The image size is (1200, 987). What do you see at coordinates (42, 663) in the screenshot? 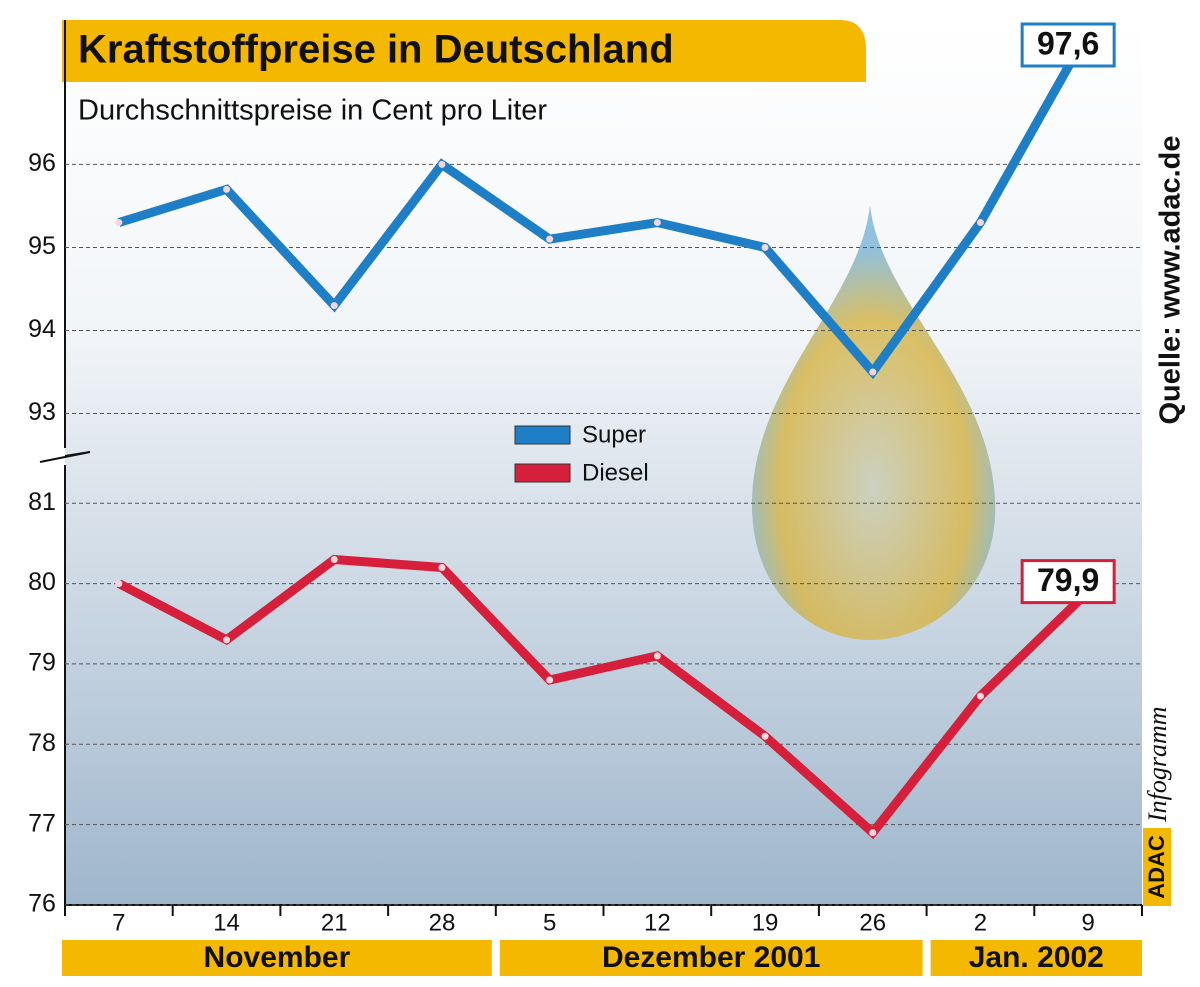
I see `y-tick-label: 79` at bounding box center [42, 663].